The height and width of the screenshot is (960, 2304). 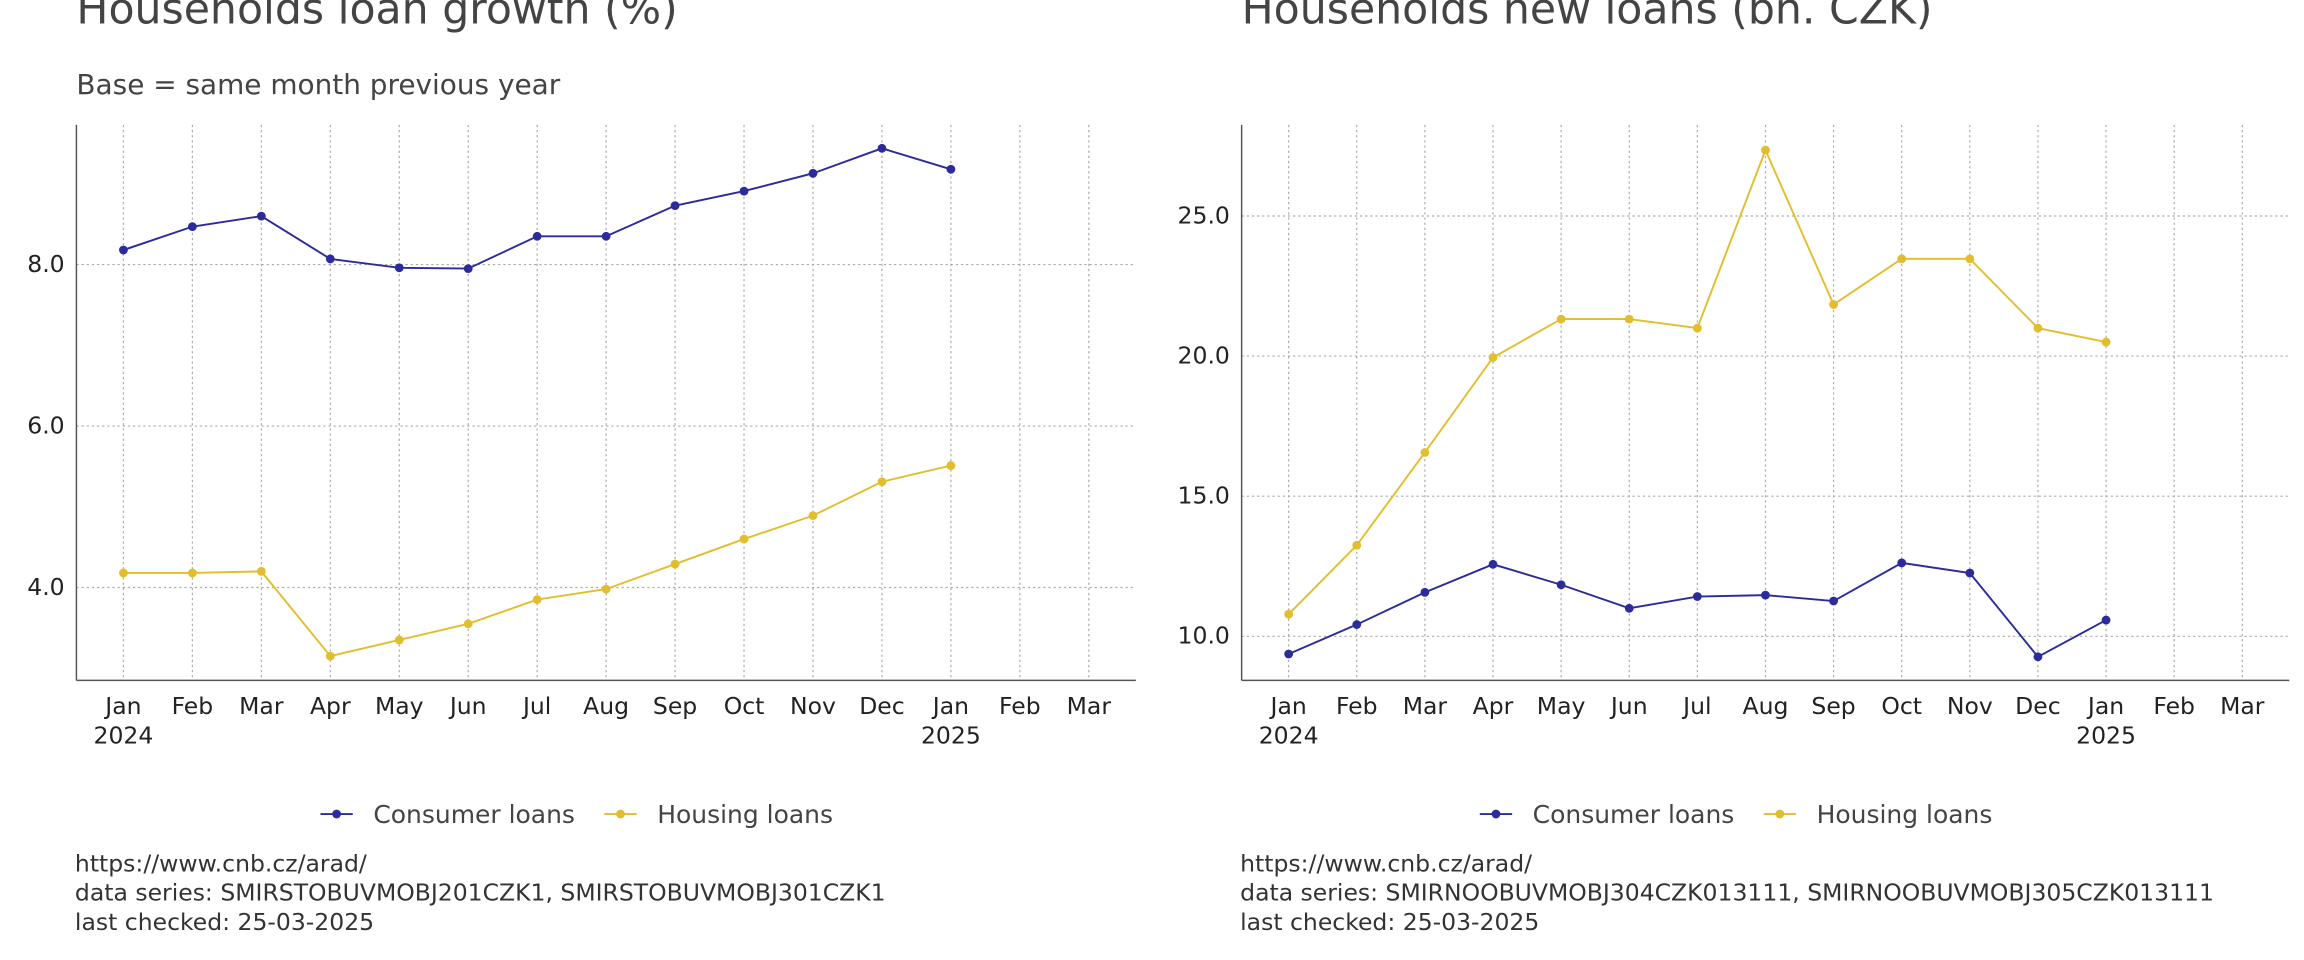 What do you see at coordinates (1587, 17) in the screenshot?
I see `chart-title: Households new loans (bn. CZK)` at bounding box center [1587, 17].